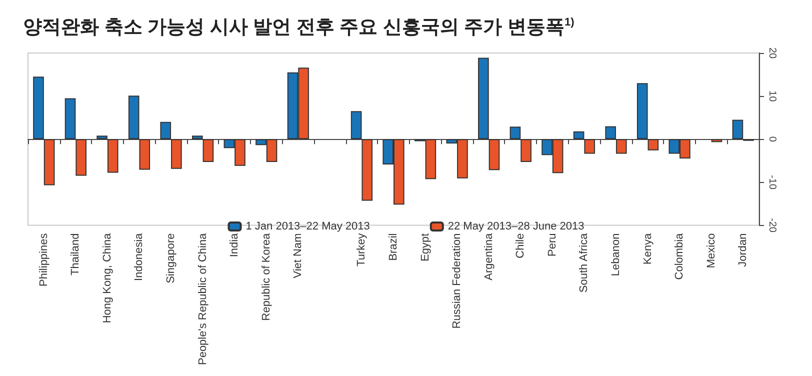 This screenshot has width=812, height=376. I want to click on x-tick-label: Philippines, so click(44, 259).